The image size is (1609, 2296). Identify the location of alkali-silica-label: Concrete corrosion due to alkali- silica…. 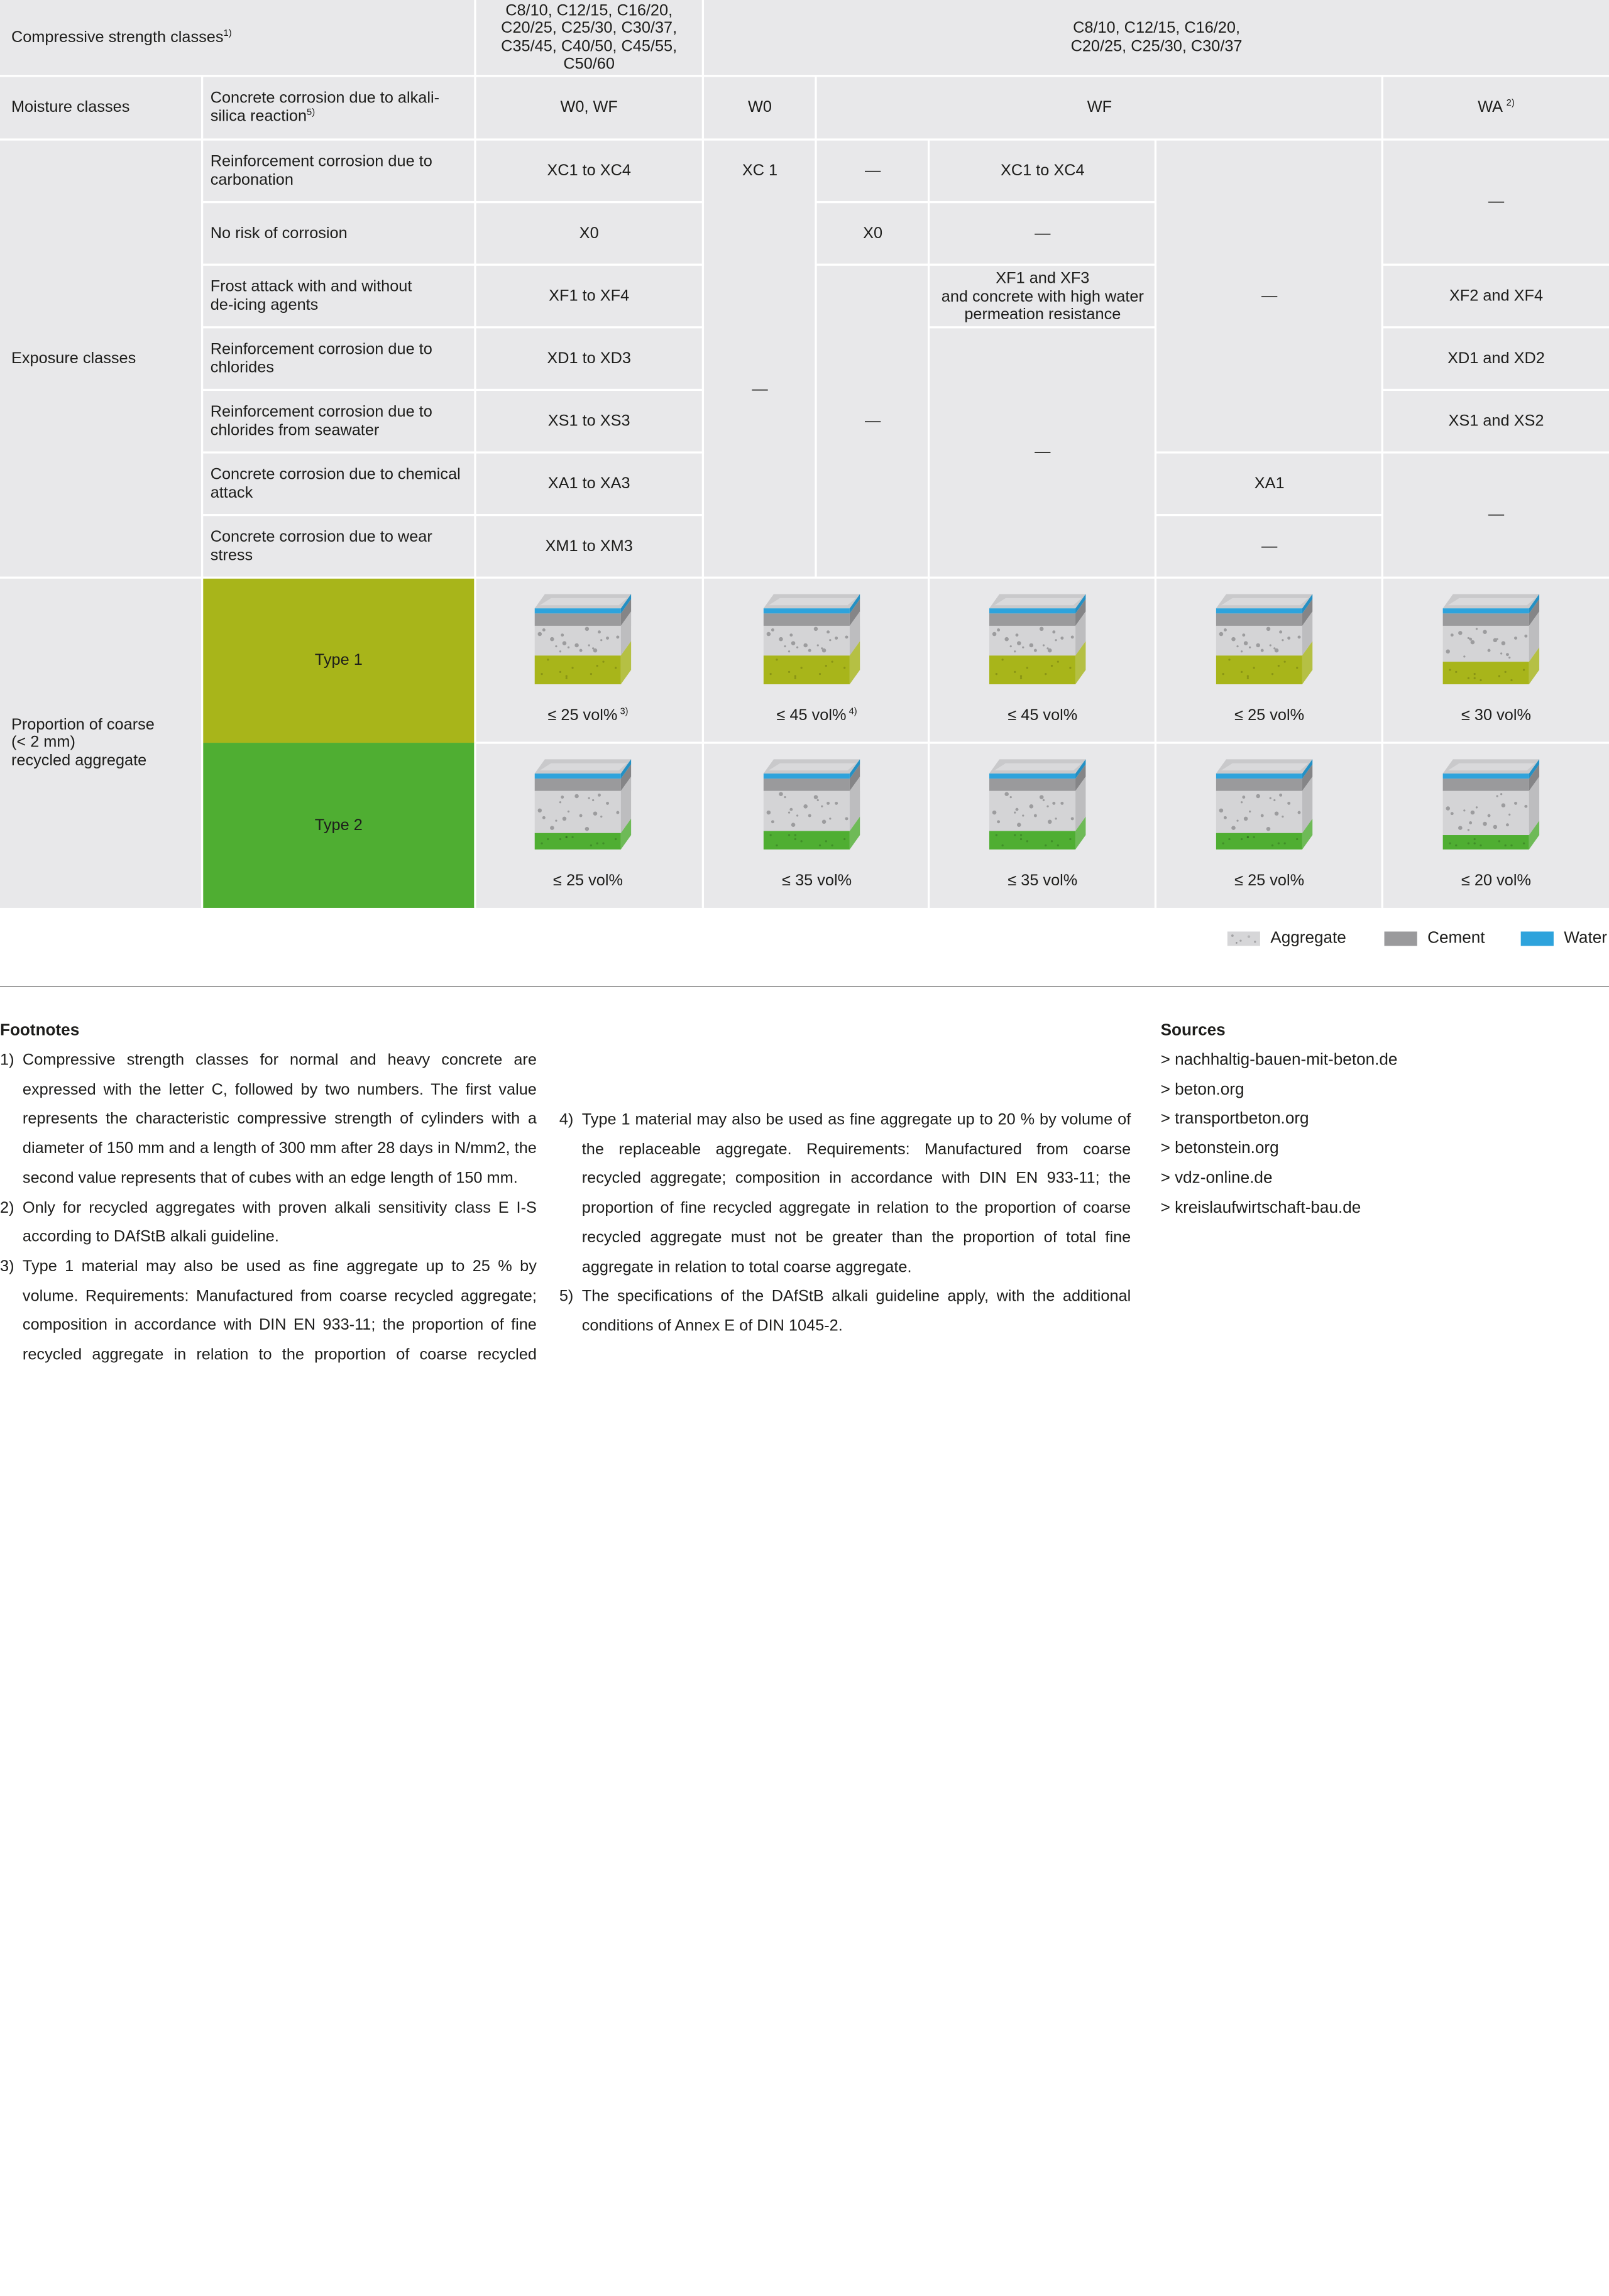
(325, 107).